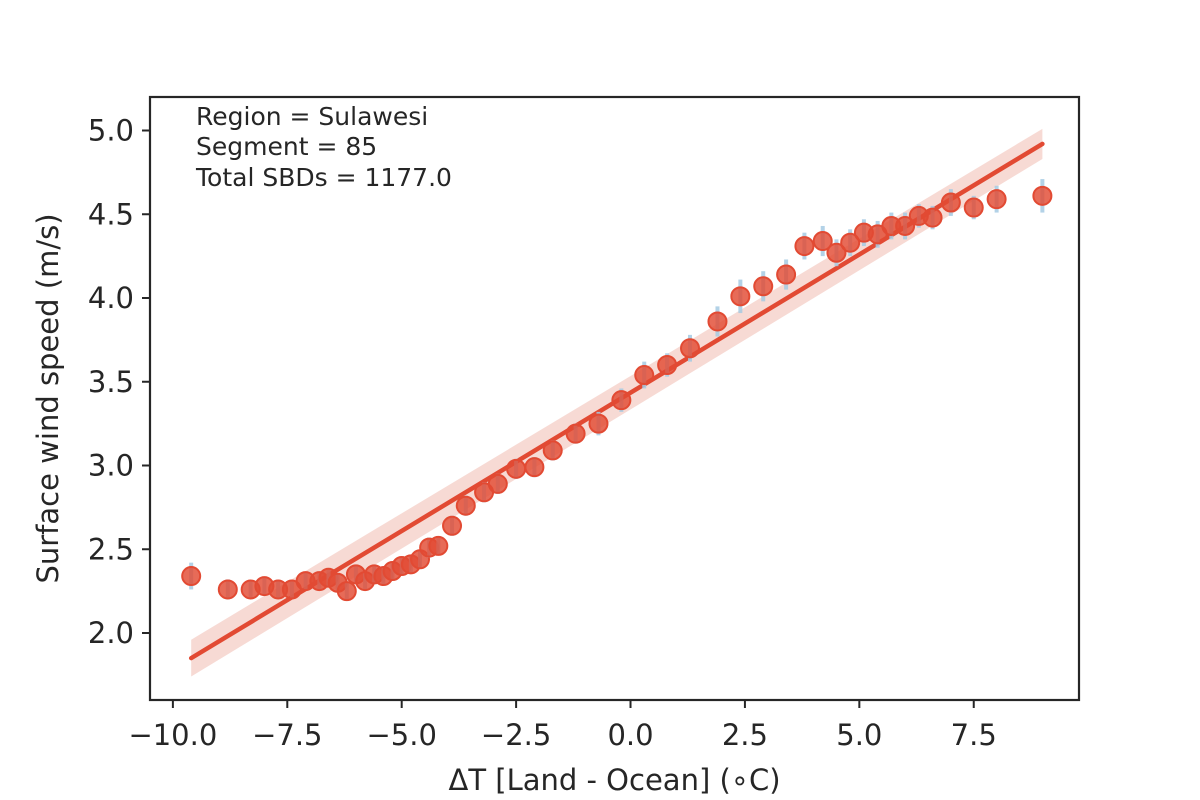  I want to click on y-tick-label: 3.0, so click(111, 466).